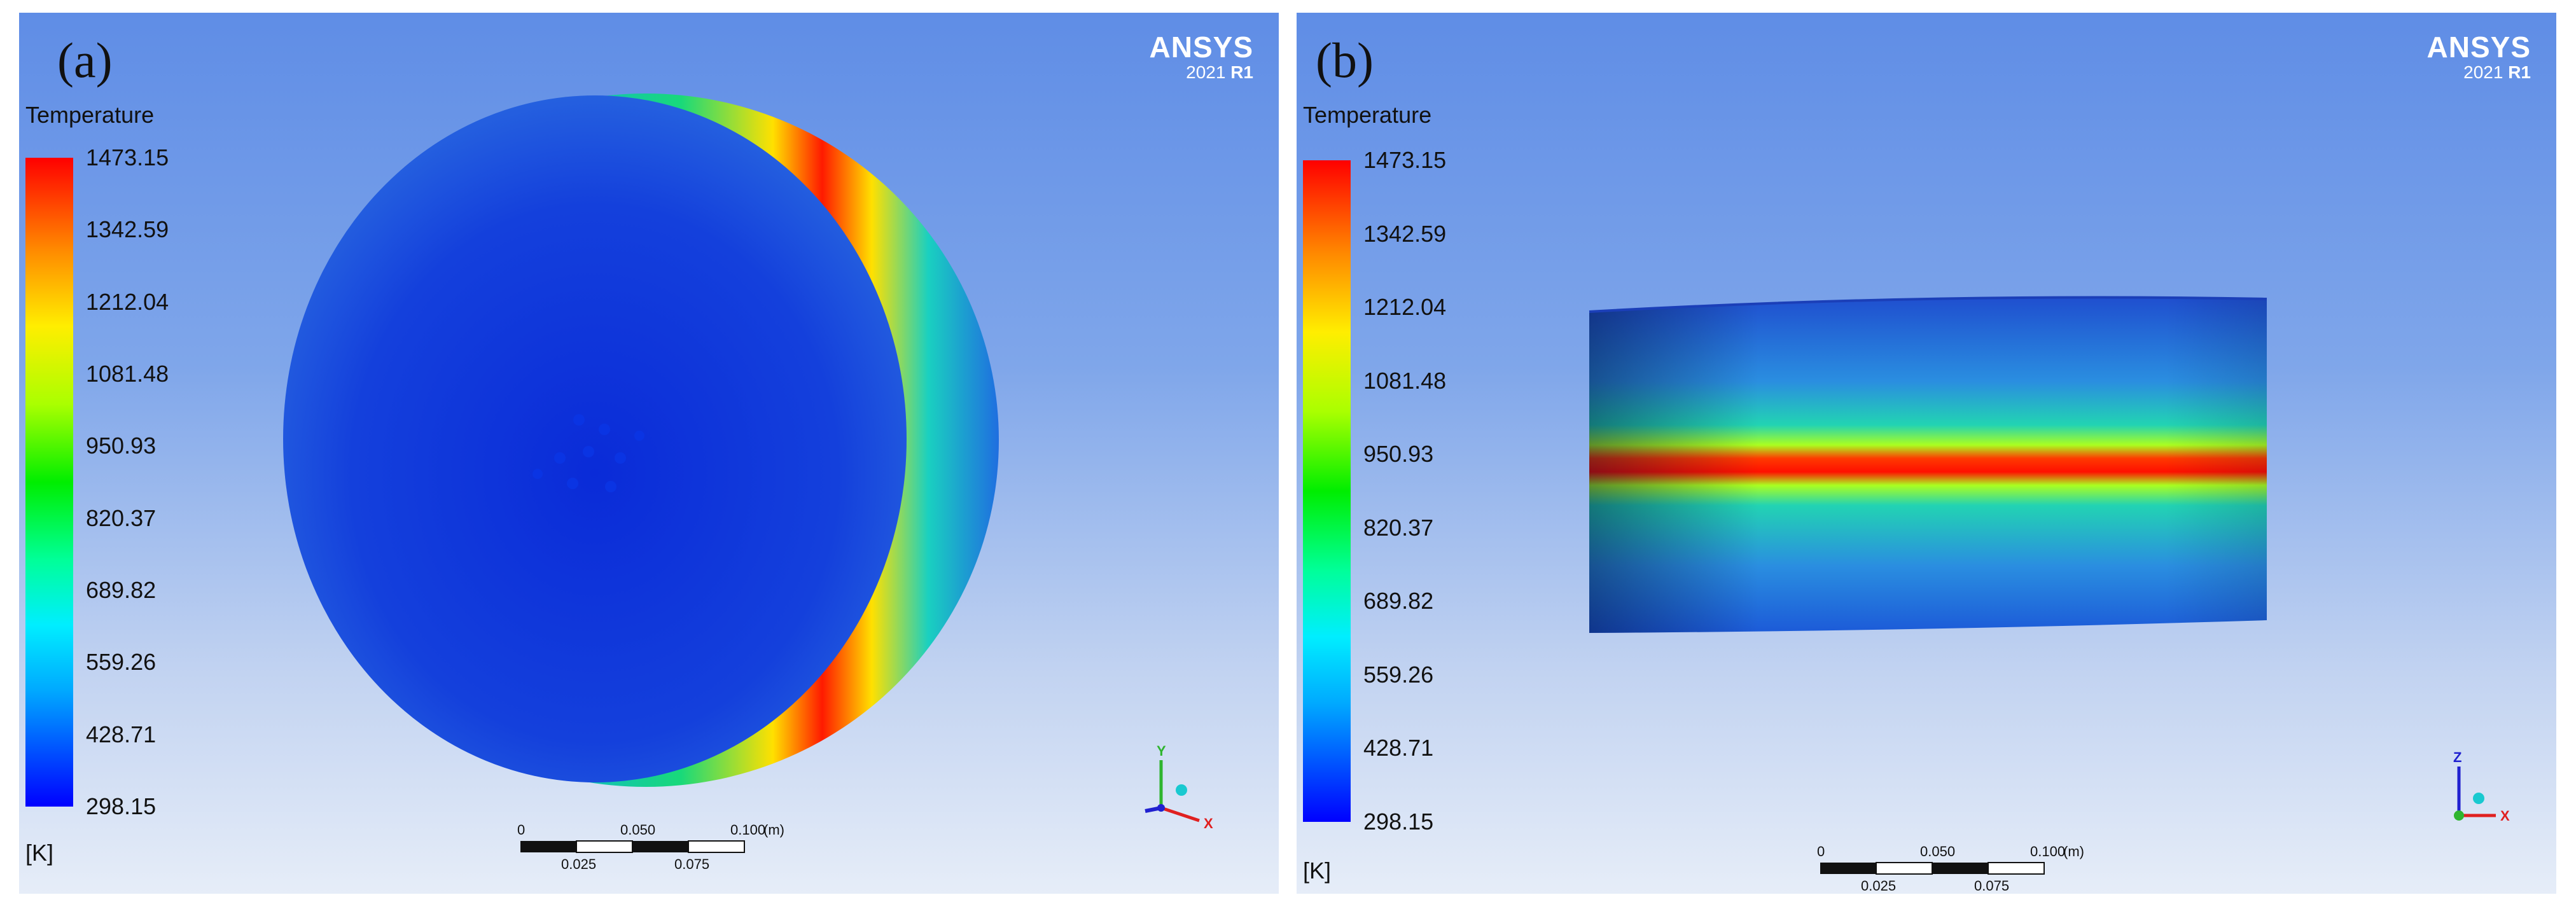  Describe the element at coordinates (1345, 60) in the screenshot. I see `panel-label: (b)` at that location.